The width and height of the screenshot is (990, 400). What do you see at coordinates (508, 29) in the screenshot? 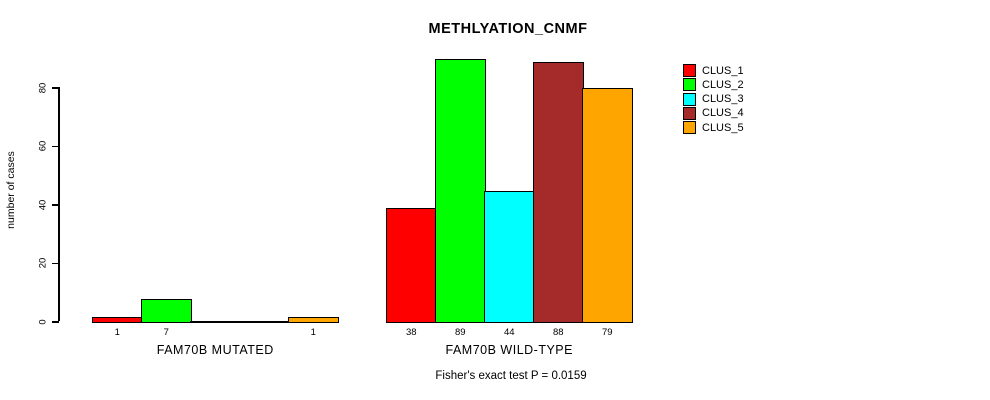
I see `chart-title: METHLYATION_CNMF` at bounding box center [508, 29].